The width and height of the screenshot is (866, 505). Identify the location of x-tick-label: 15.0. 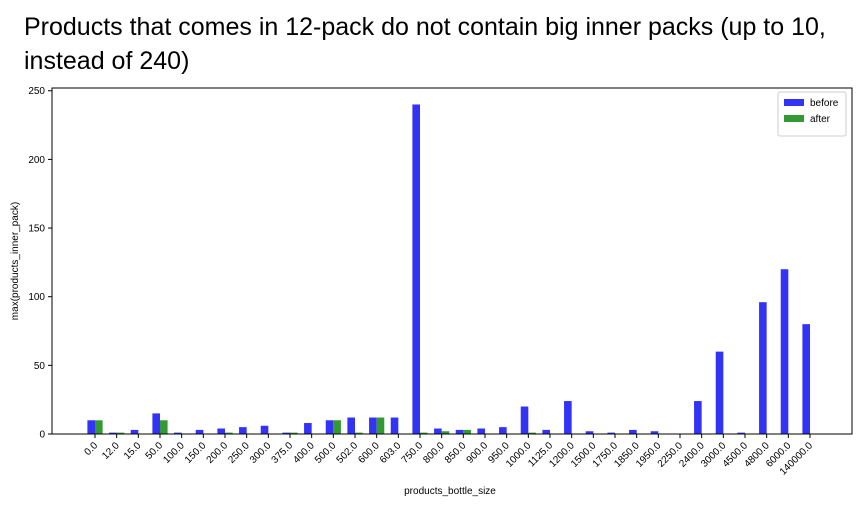
(133, 451).